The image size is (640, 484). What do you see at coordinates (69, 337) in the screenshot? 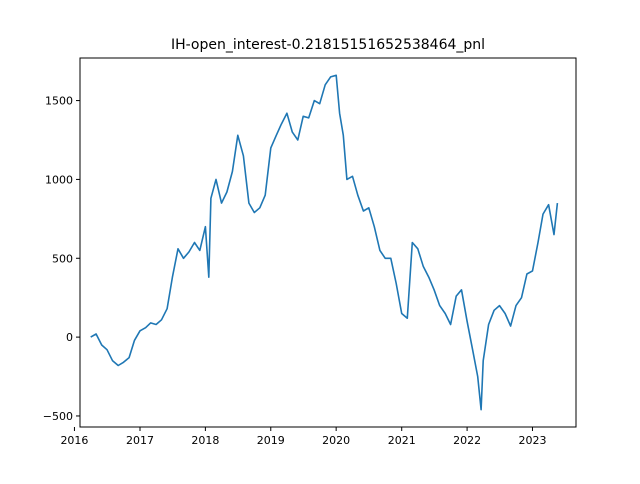
I see `y-tick-label: 0` at bounding box center [69, 337].